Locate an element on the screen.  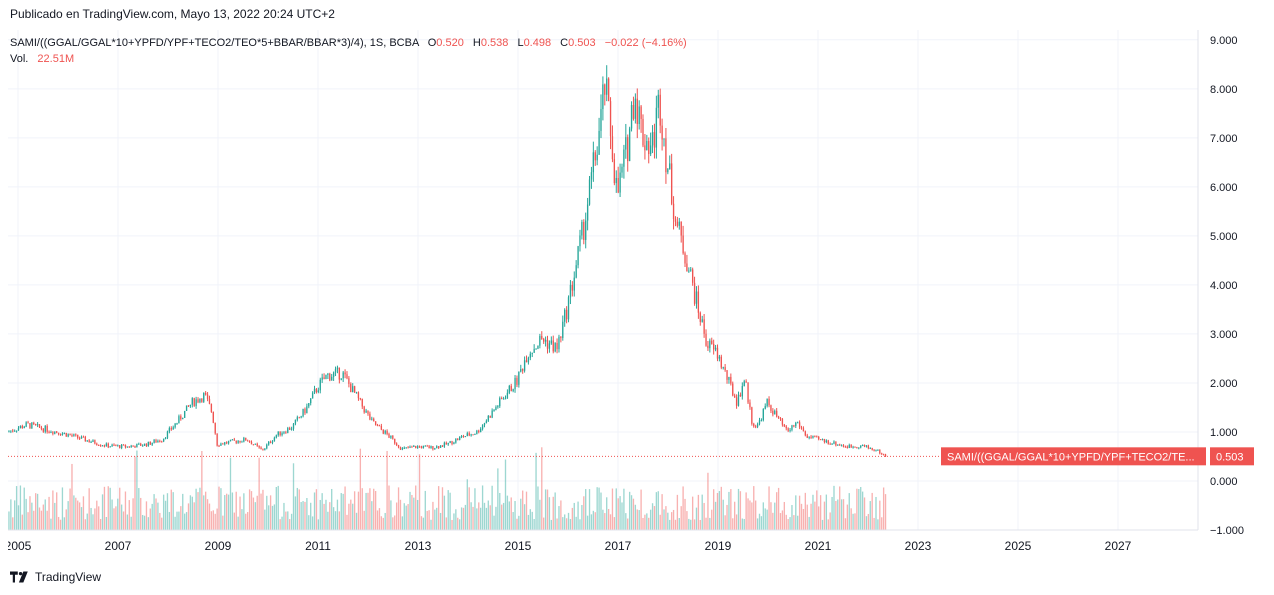
tradingview-logo-icon is located at coordinates (20, 577).